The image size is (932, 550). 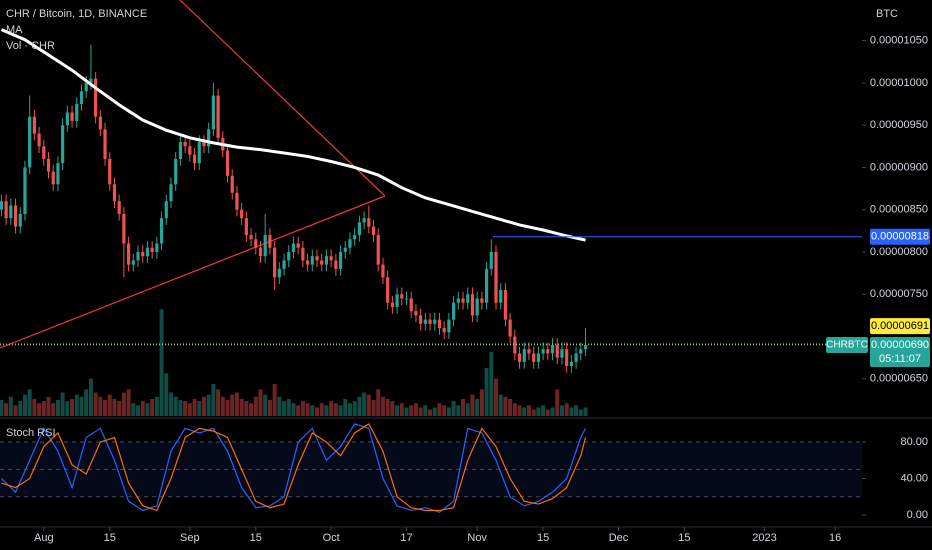 I want to click on x-tick-label: 2023, so click(x=764, y=538).